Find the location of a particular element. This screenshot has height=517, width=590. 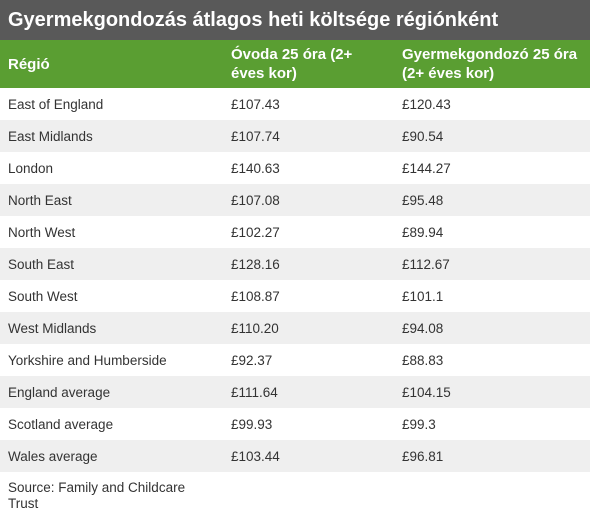

childminder-cost-cell: £95.48 is located at coordinates (492, 200).